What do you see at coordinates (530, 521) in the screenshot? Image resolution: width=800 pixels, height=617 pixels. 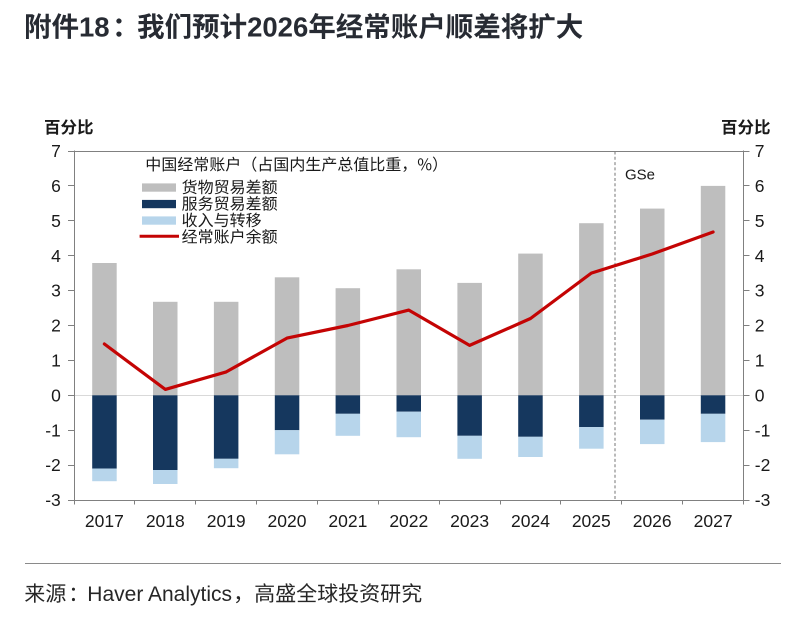 I see `svg-text: 2024` at bounding box center [530, 521].